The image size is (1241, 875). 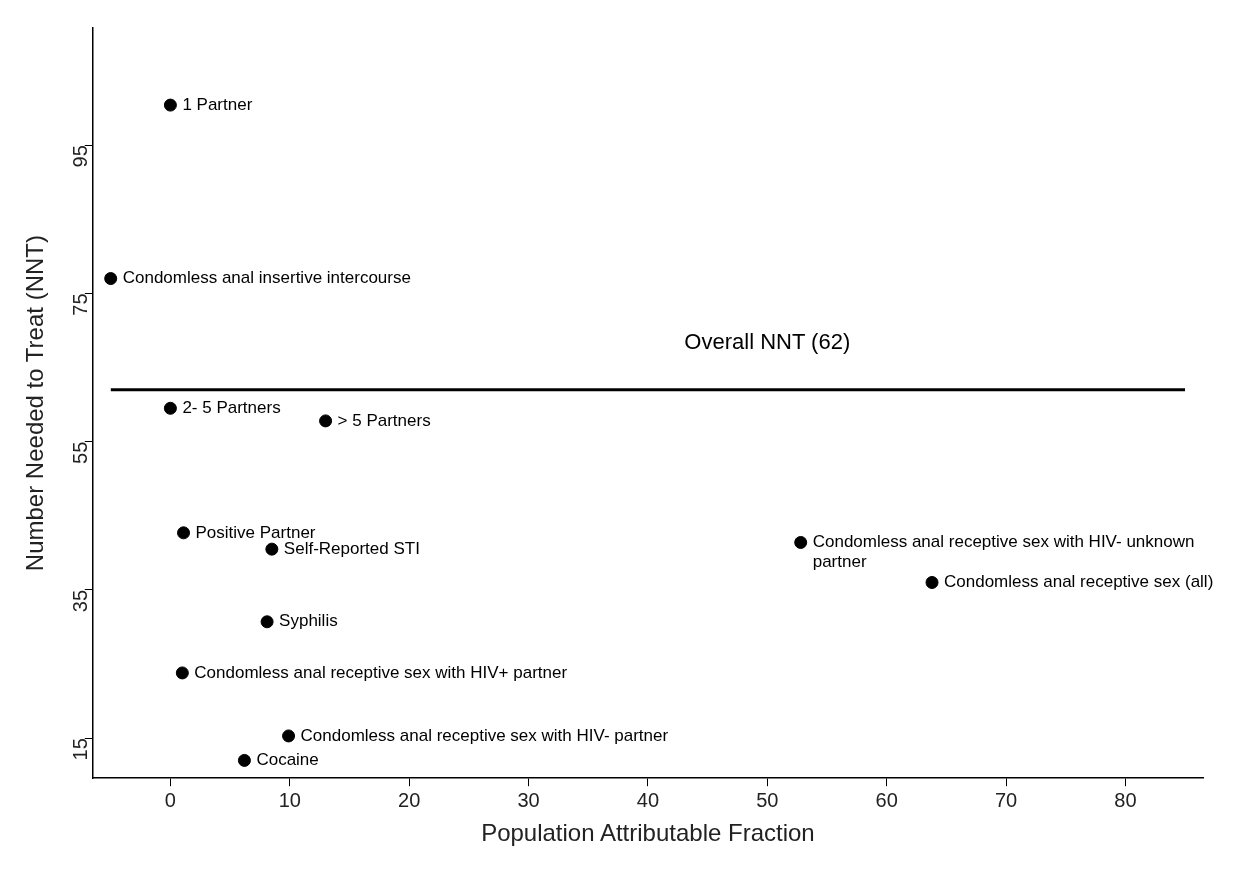 What do you see at coordinates (35, 403) in the screenshot?
I see `y-axis-title: Number Needed to Treat (NNT)` at bounding box center [35, 403].